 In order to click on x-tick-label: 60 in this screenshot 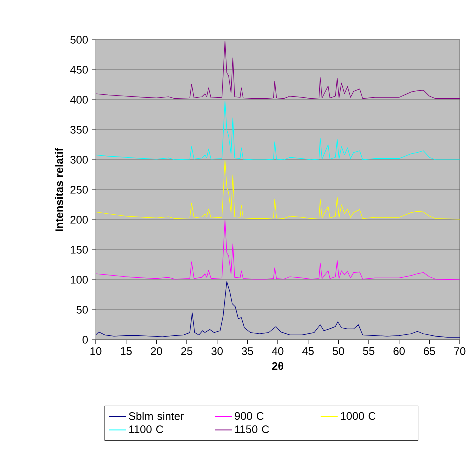, I will do `click(399, 352)`.